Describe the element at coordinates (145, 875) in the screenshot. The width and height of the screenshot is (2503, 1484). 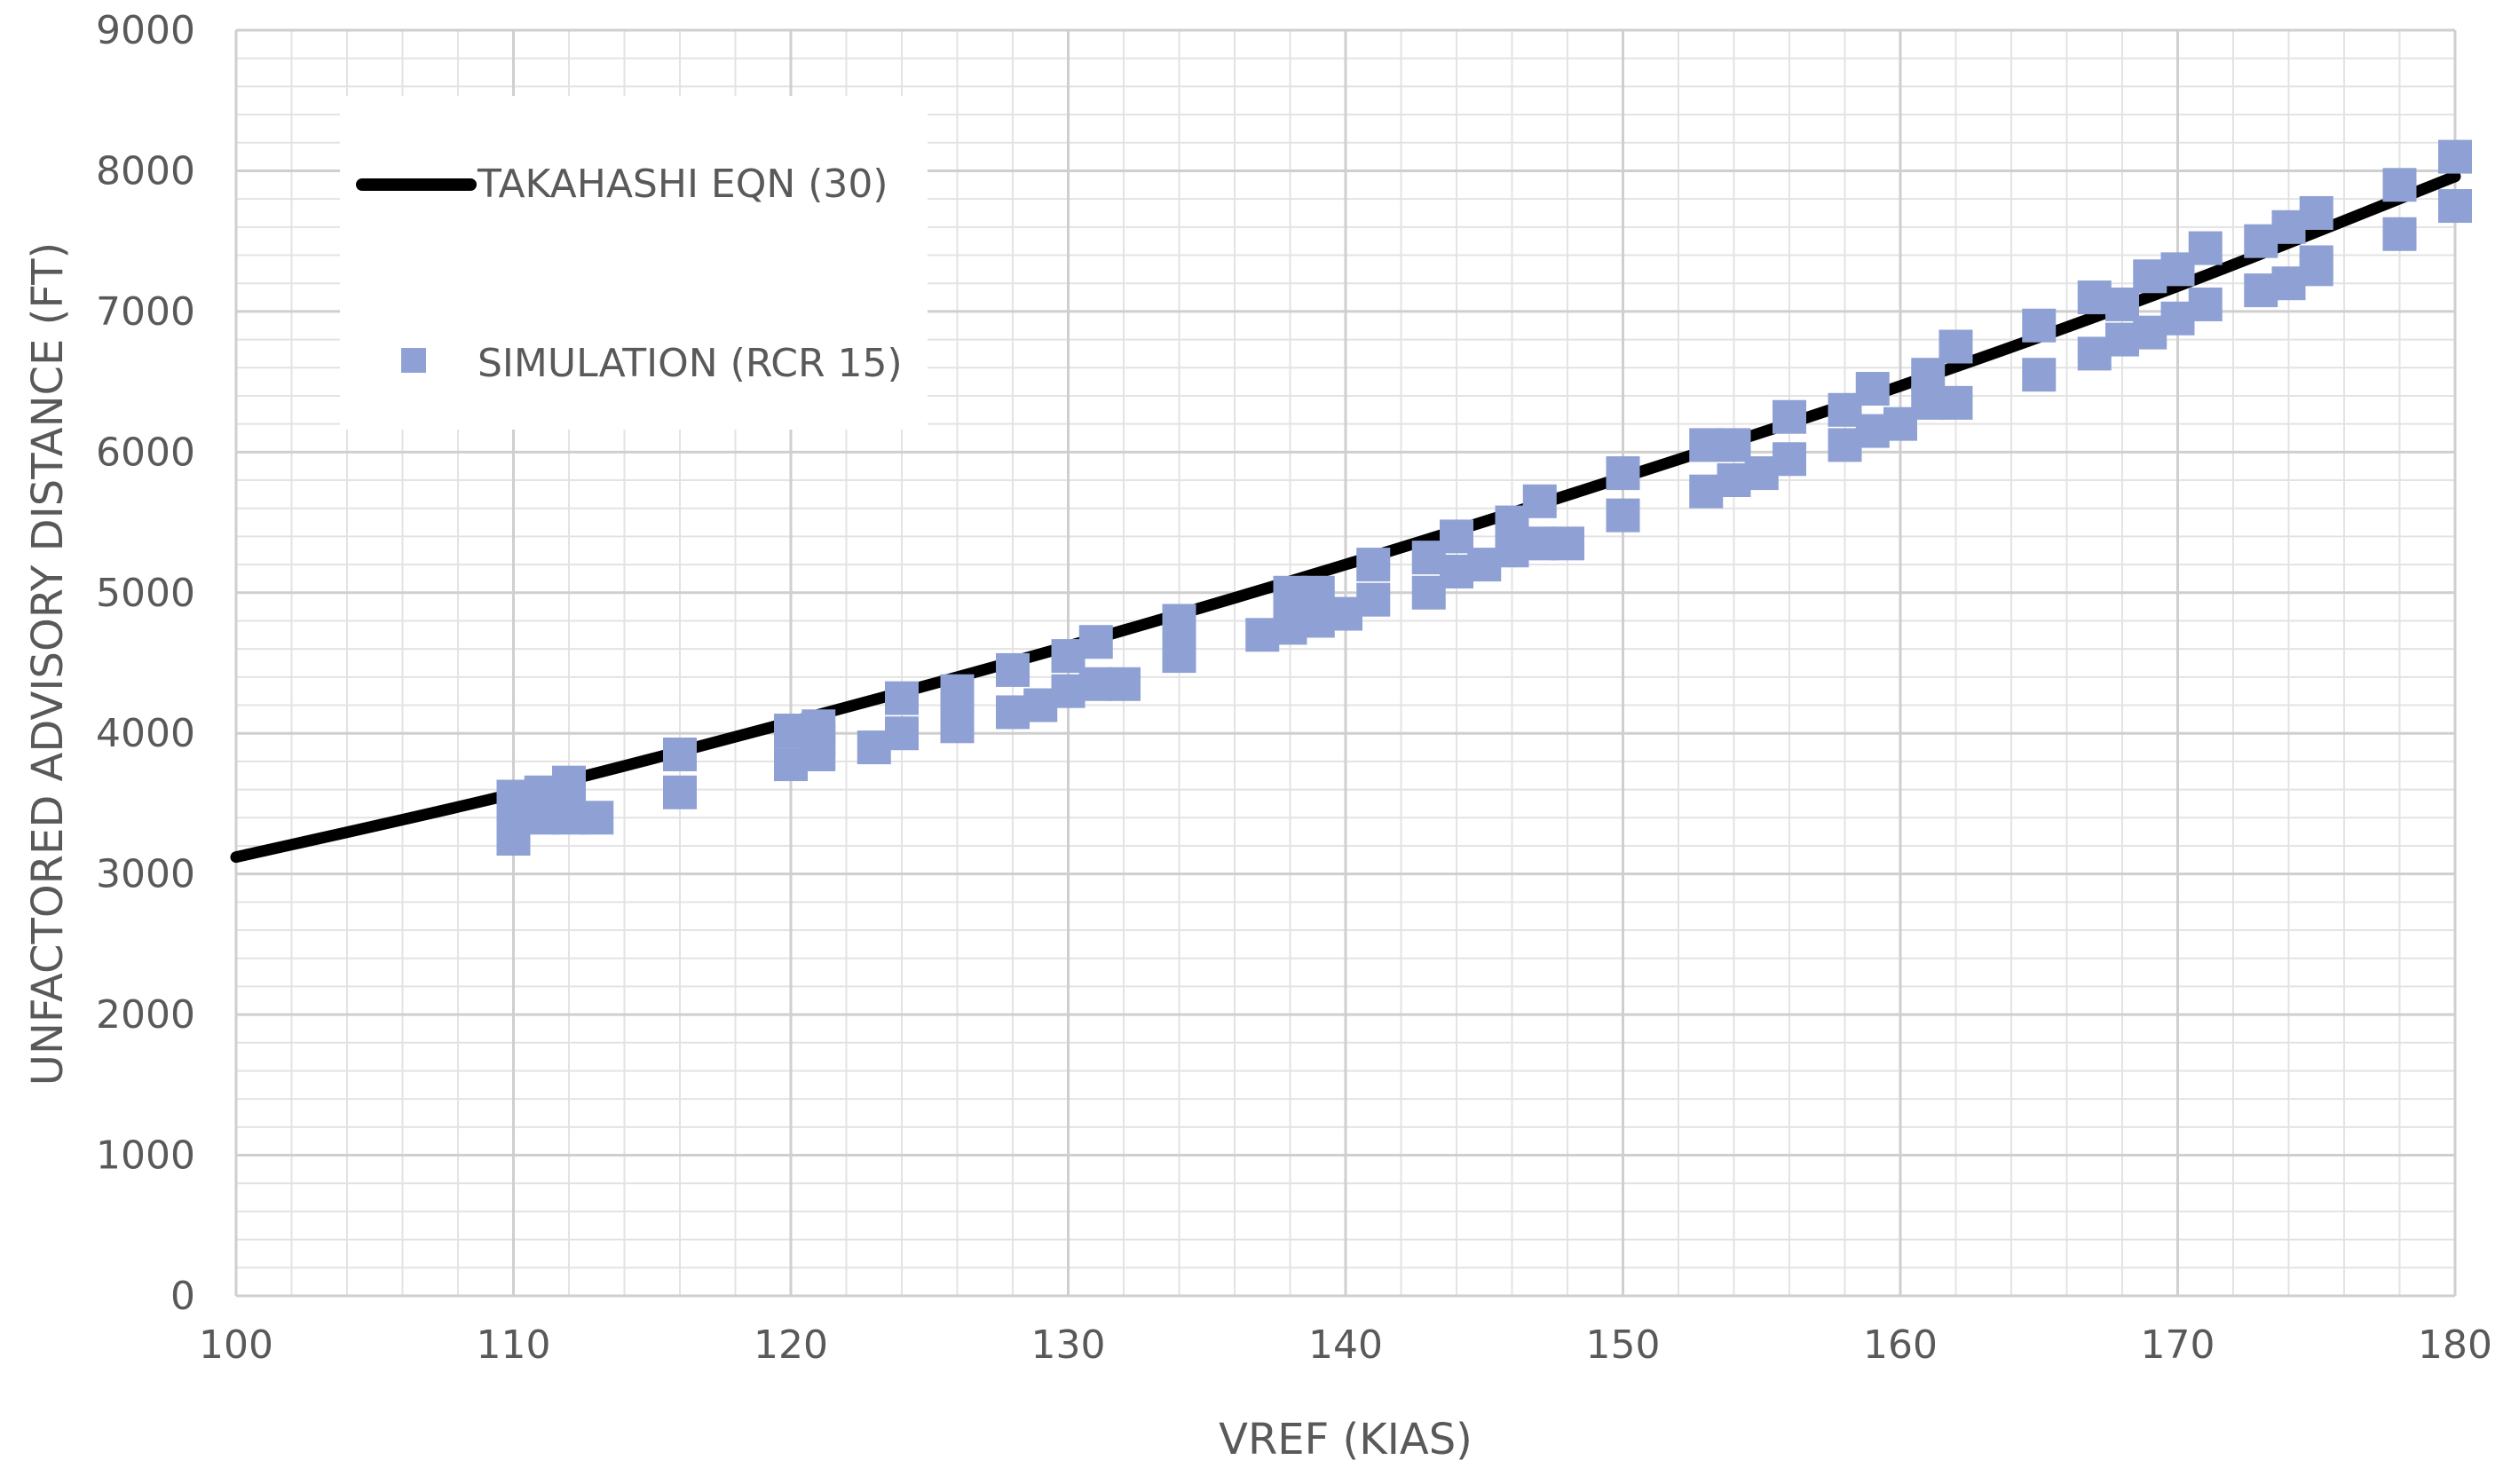
I see `y-tick-label: 3000` at that location.